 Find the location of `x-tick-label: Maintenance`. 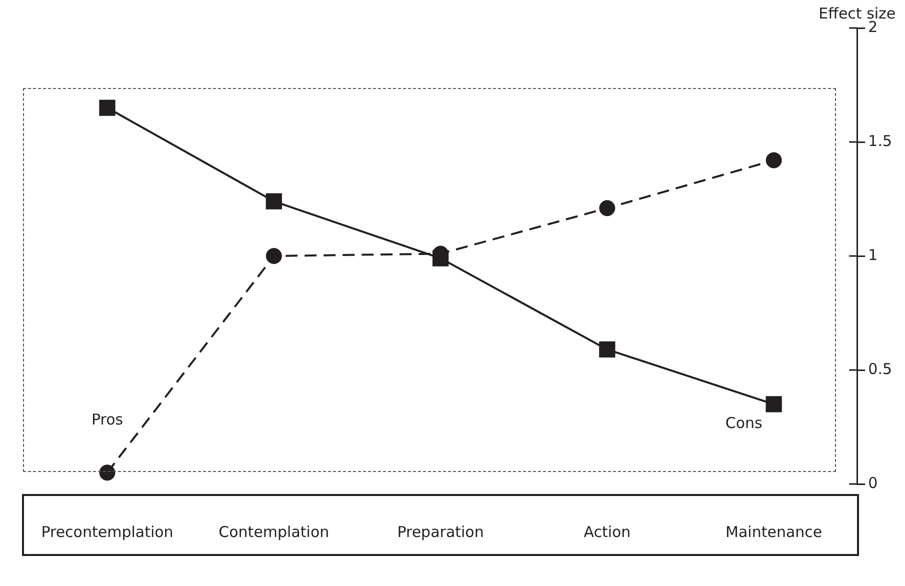

x-tick-label: Maintenance is located at coordinates (774, 531).